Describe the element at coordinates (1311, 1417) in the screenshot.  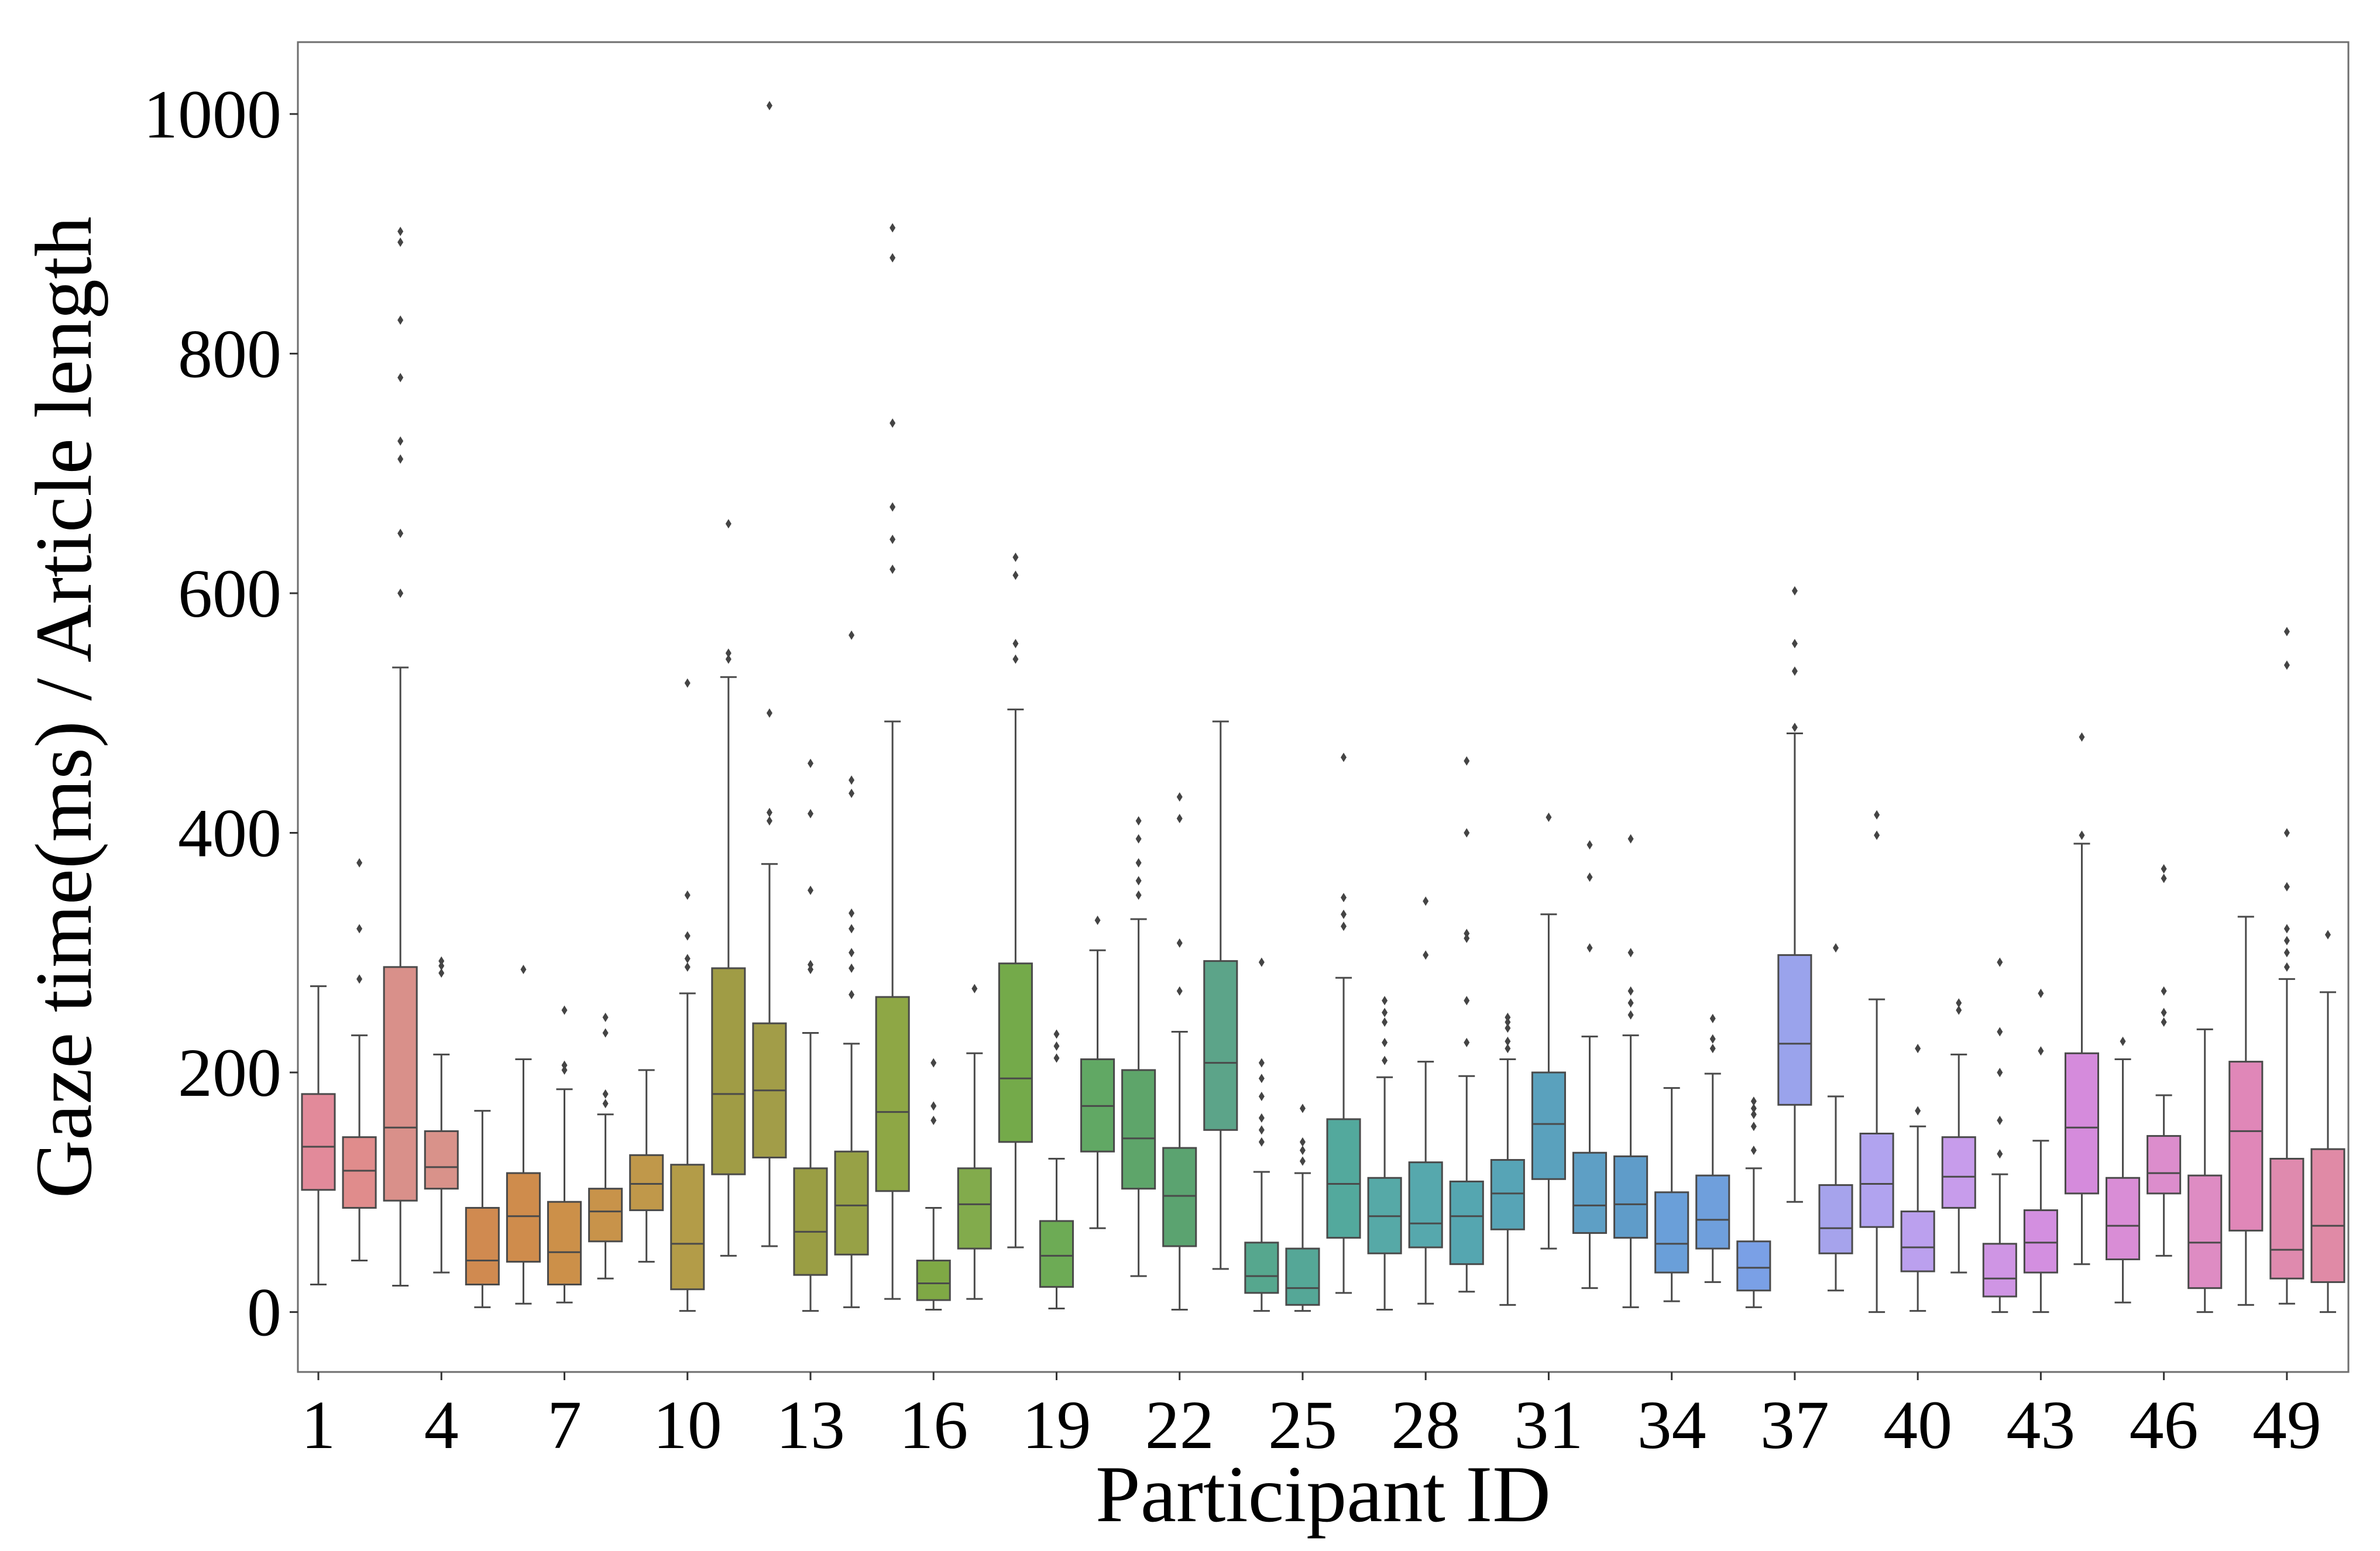
I see `x-axis: 1 4 7 10 13 16 19 22 25 28 31 34 37 40 43 46 49` at that location.